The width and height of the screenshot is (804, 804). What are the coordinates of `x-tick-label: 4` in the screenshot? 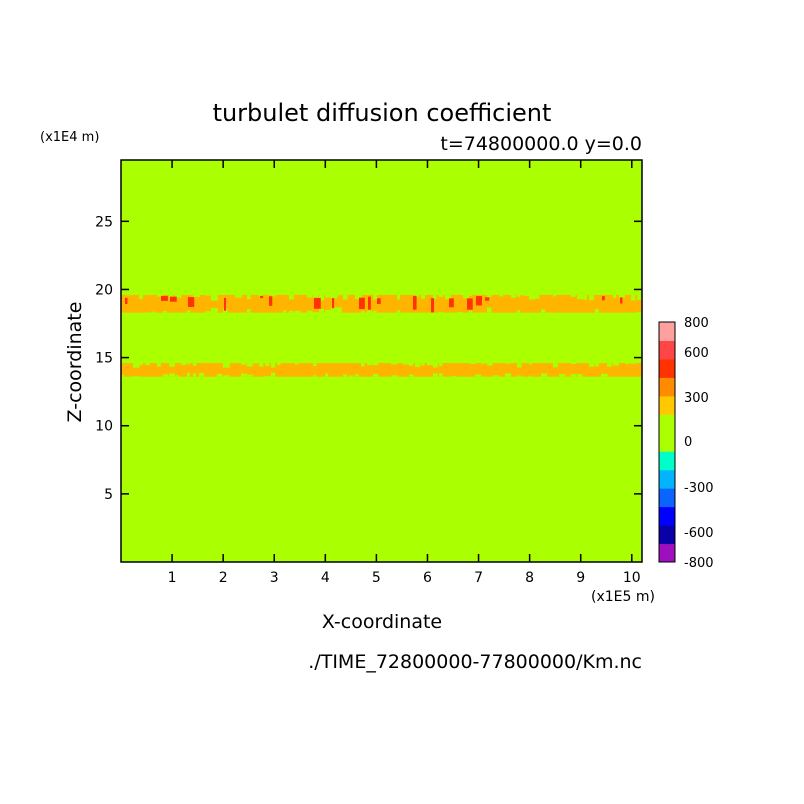 It's located at (325, 578).